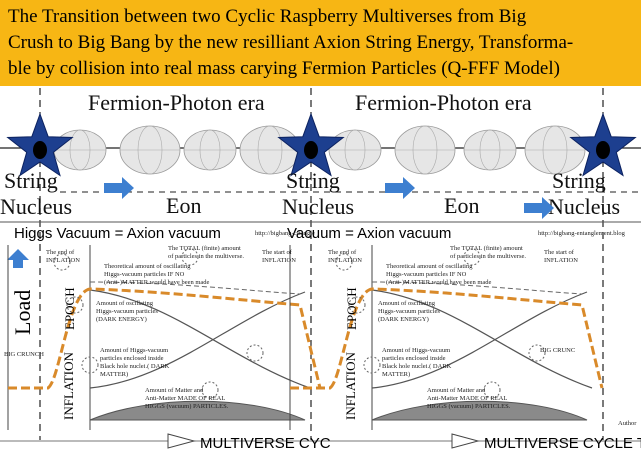  Describe the element at coordinates (369, 233) in the screenshot. I see `vacuum-label: Vacuum = Axion vacuum` at that location.